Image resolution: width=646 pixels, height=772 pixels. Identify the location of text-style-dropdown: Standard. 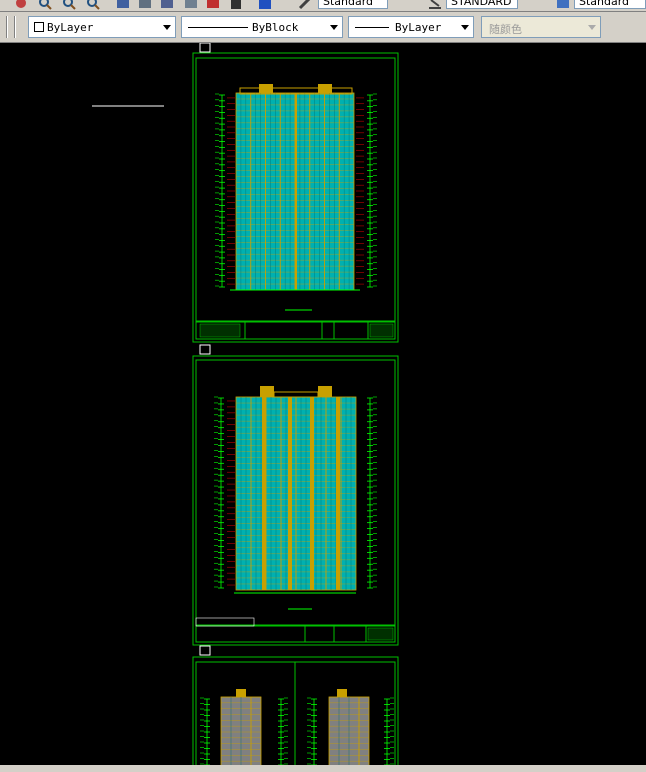
(353, 4).